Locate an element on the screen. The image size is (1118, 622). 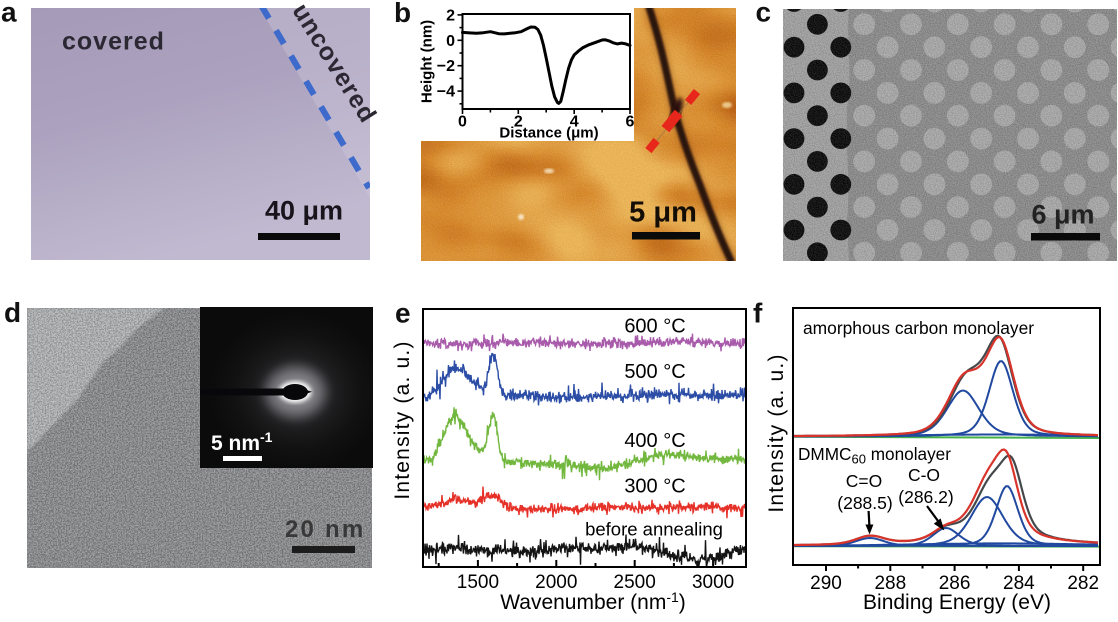
svg-text: Binding Energy (eV) is located at coordinates (957, 602).